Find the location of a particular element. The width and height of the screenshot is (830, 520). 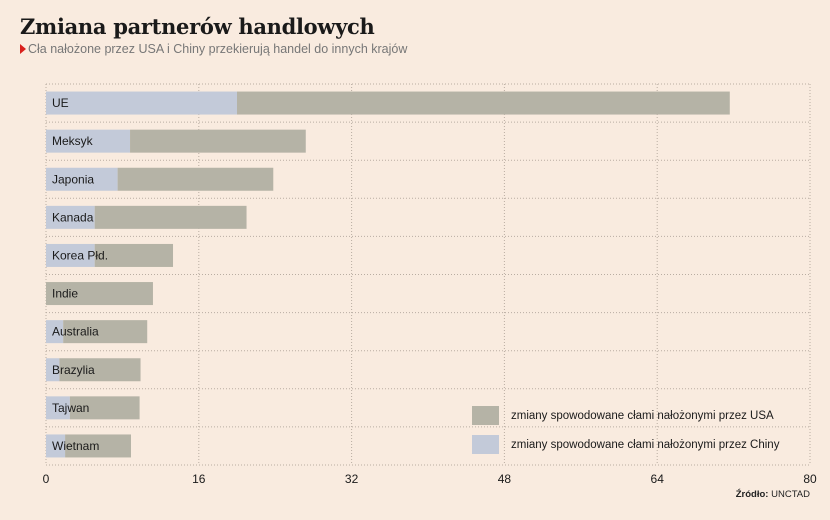

source-note: Źródło: UNCTAD is located at coordinates (773, 494).